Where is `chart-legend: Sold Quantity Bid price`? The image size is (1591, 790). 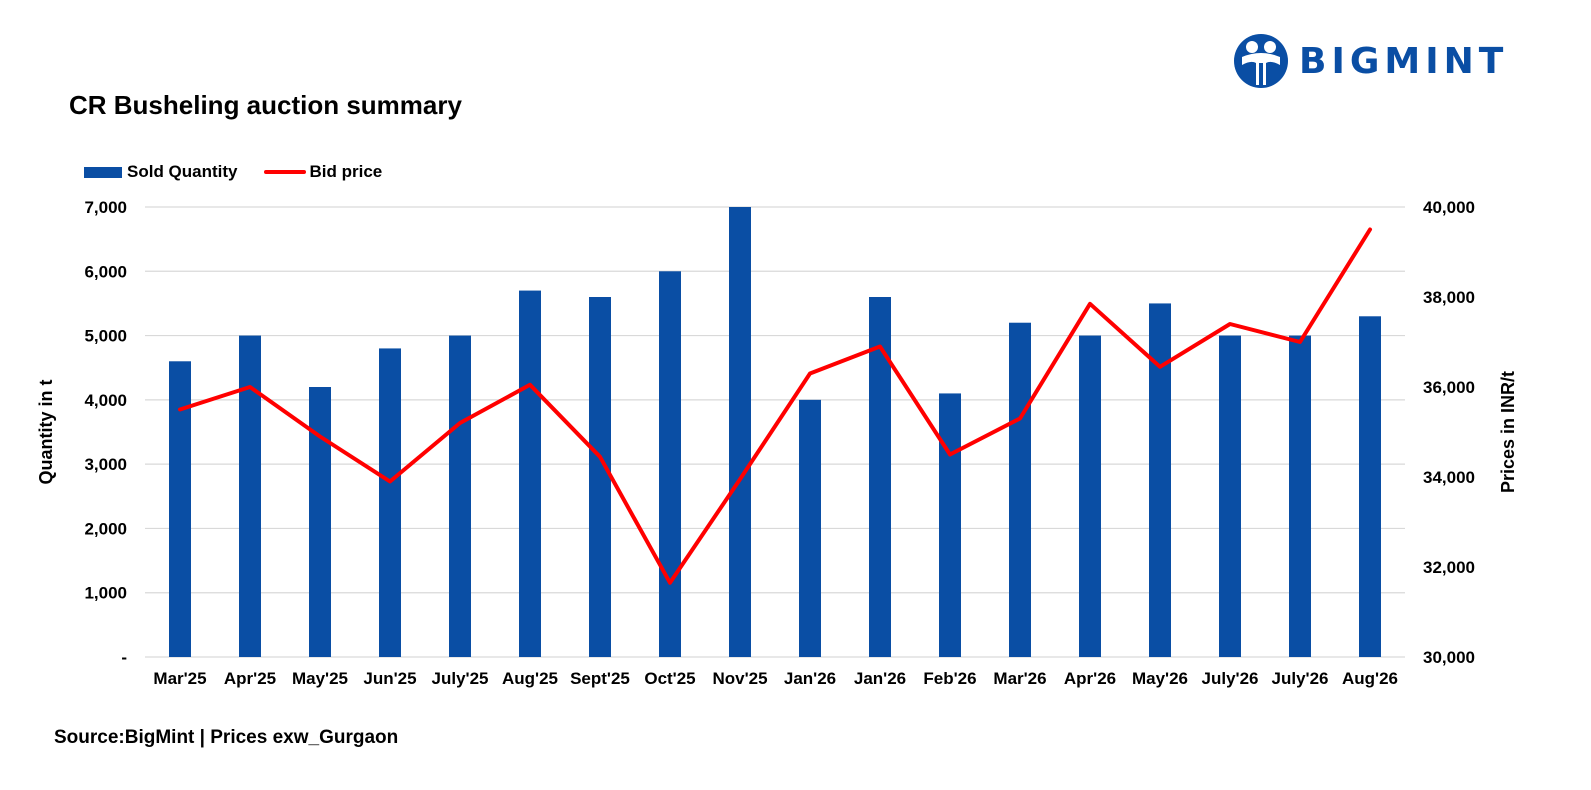
chart-legend: Sold Quantity Bid price is located at coordinates (246, 172).